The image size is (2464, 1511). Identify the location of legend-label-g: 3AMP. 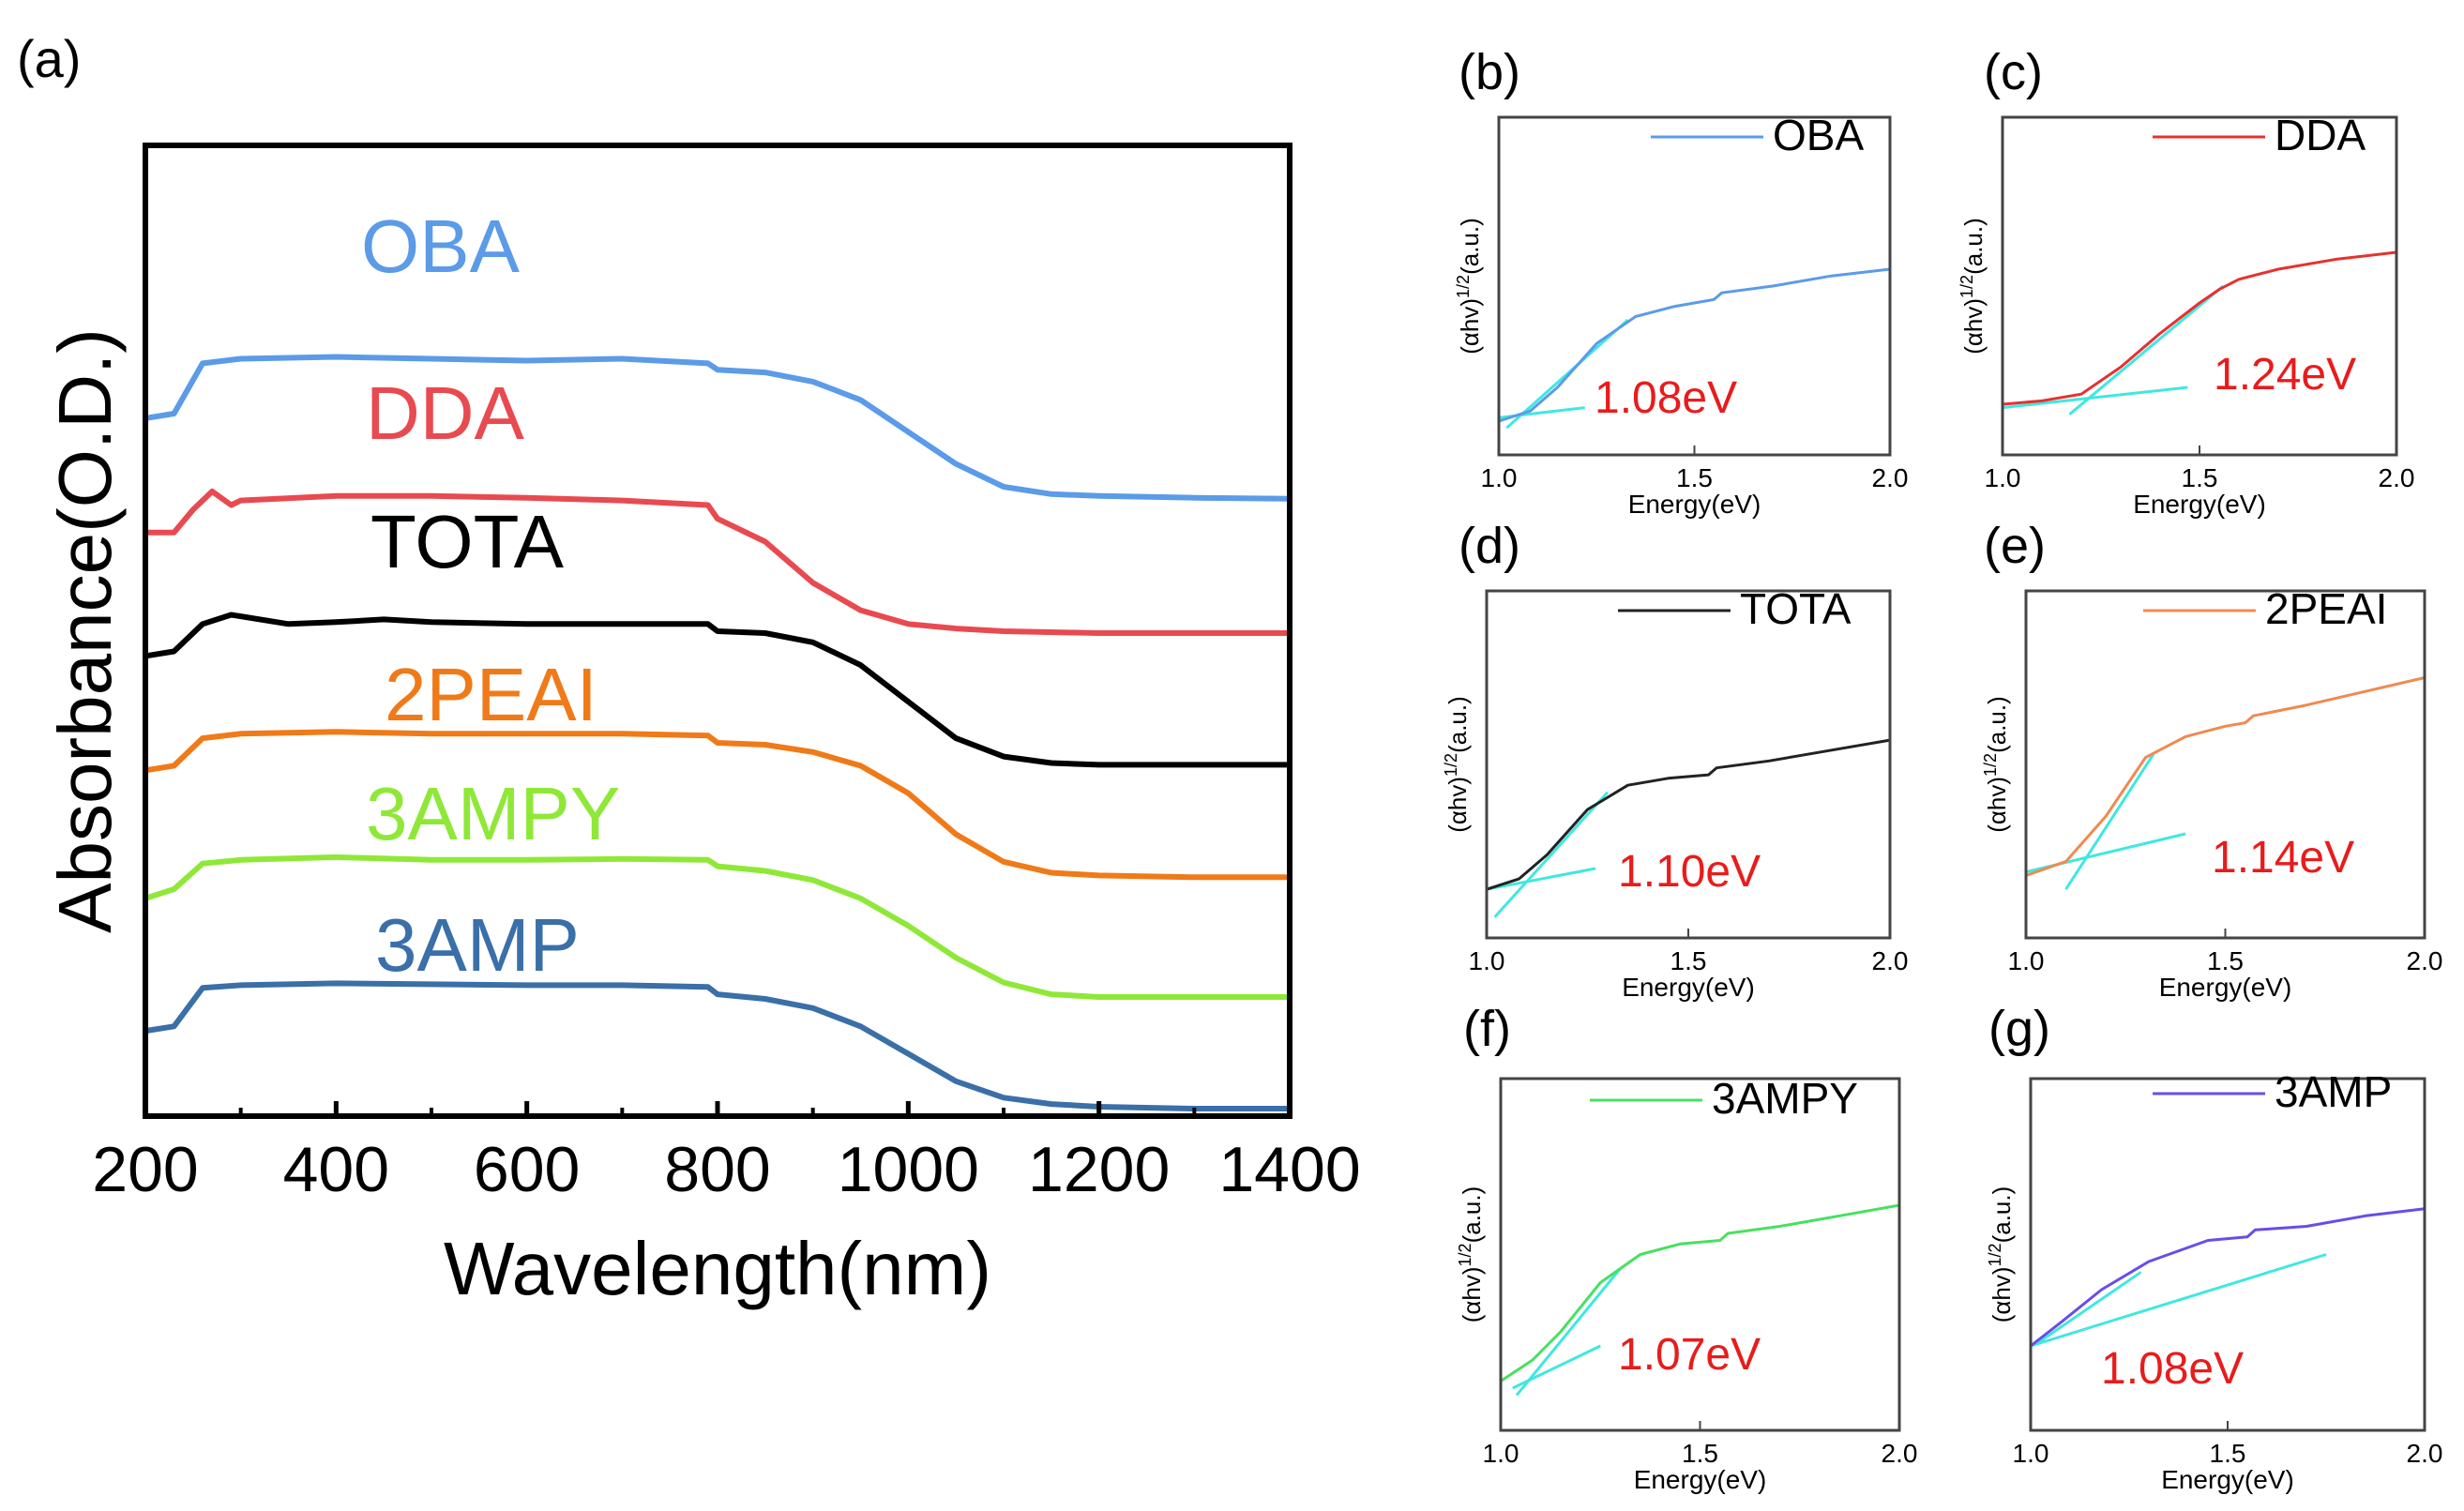
(2333, 1091).